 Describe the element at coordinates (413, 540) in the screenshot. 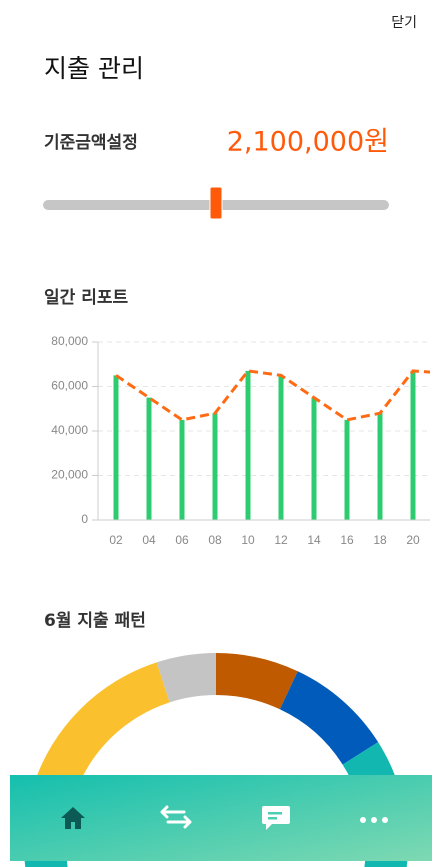

I see `x-tick-label: 20` at that location.